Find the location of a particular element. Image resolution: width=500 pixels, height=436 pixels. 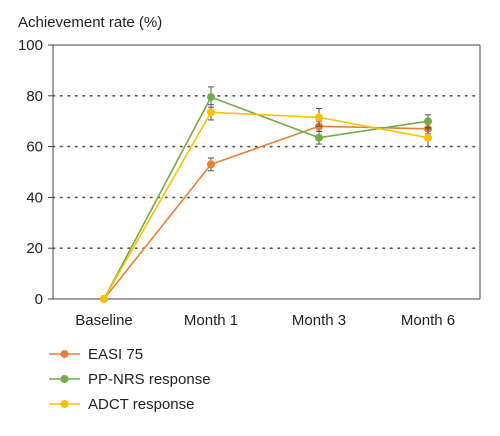

x-tick-label: Month 3 is located at coordinates (319, 320).